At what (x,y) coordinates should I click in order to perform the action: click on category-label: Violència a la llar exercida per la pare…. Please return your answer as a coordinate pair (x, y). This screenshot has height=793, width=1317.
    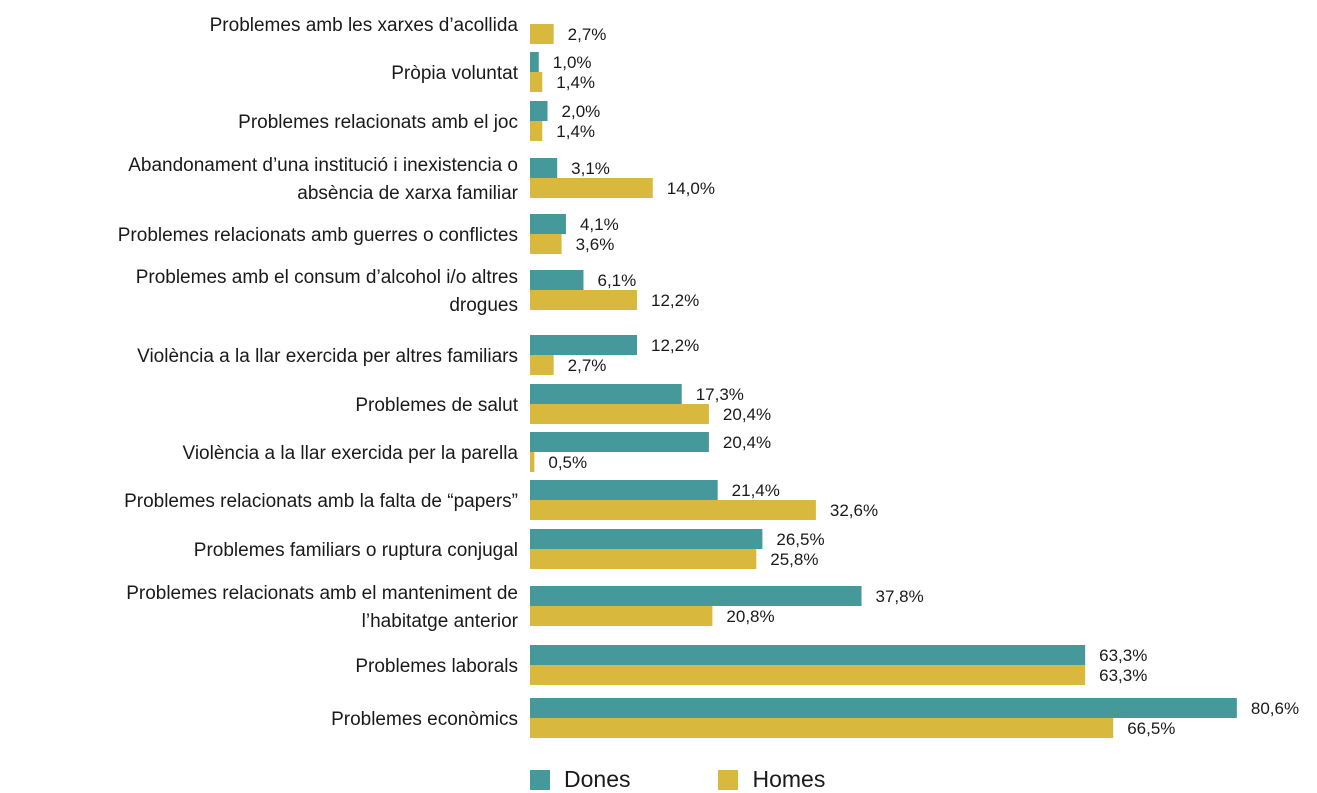
    Looking at the image, I should click on (350, 453).